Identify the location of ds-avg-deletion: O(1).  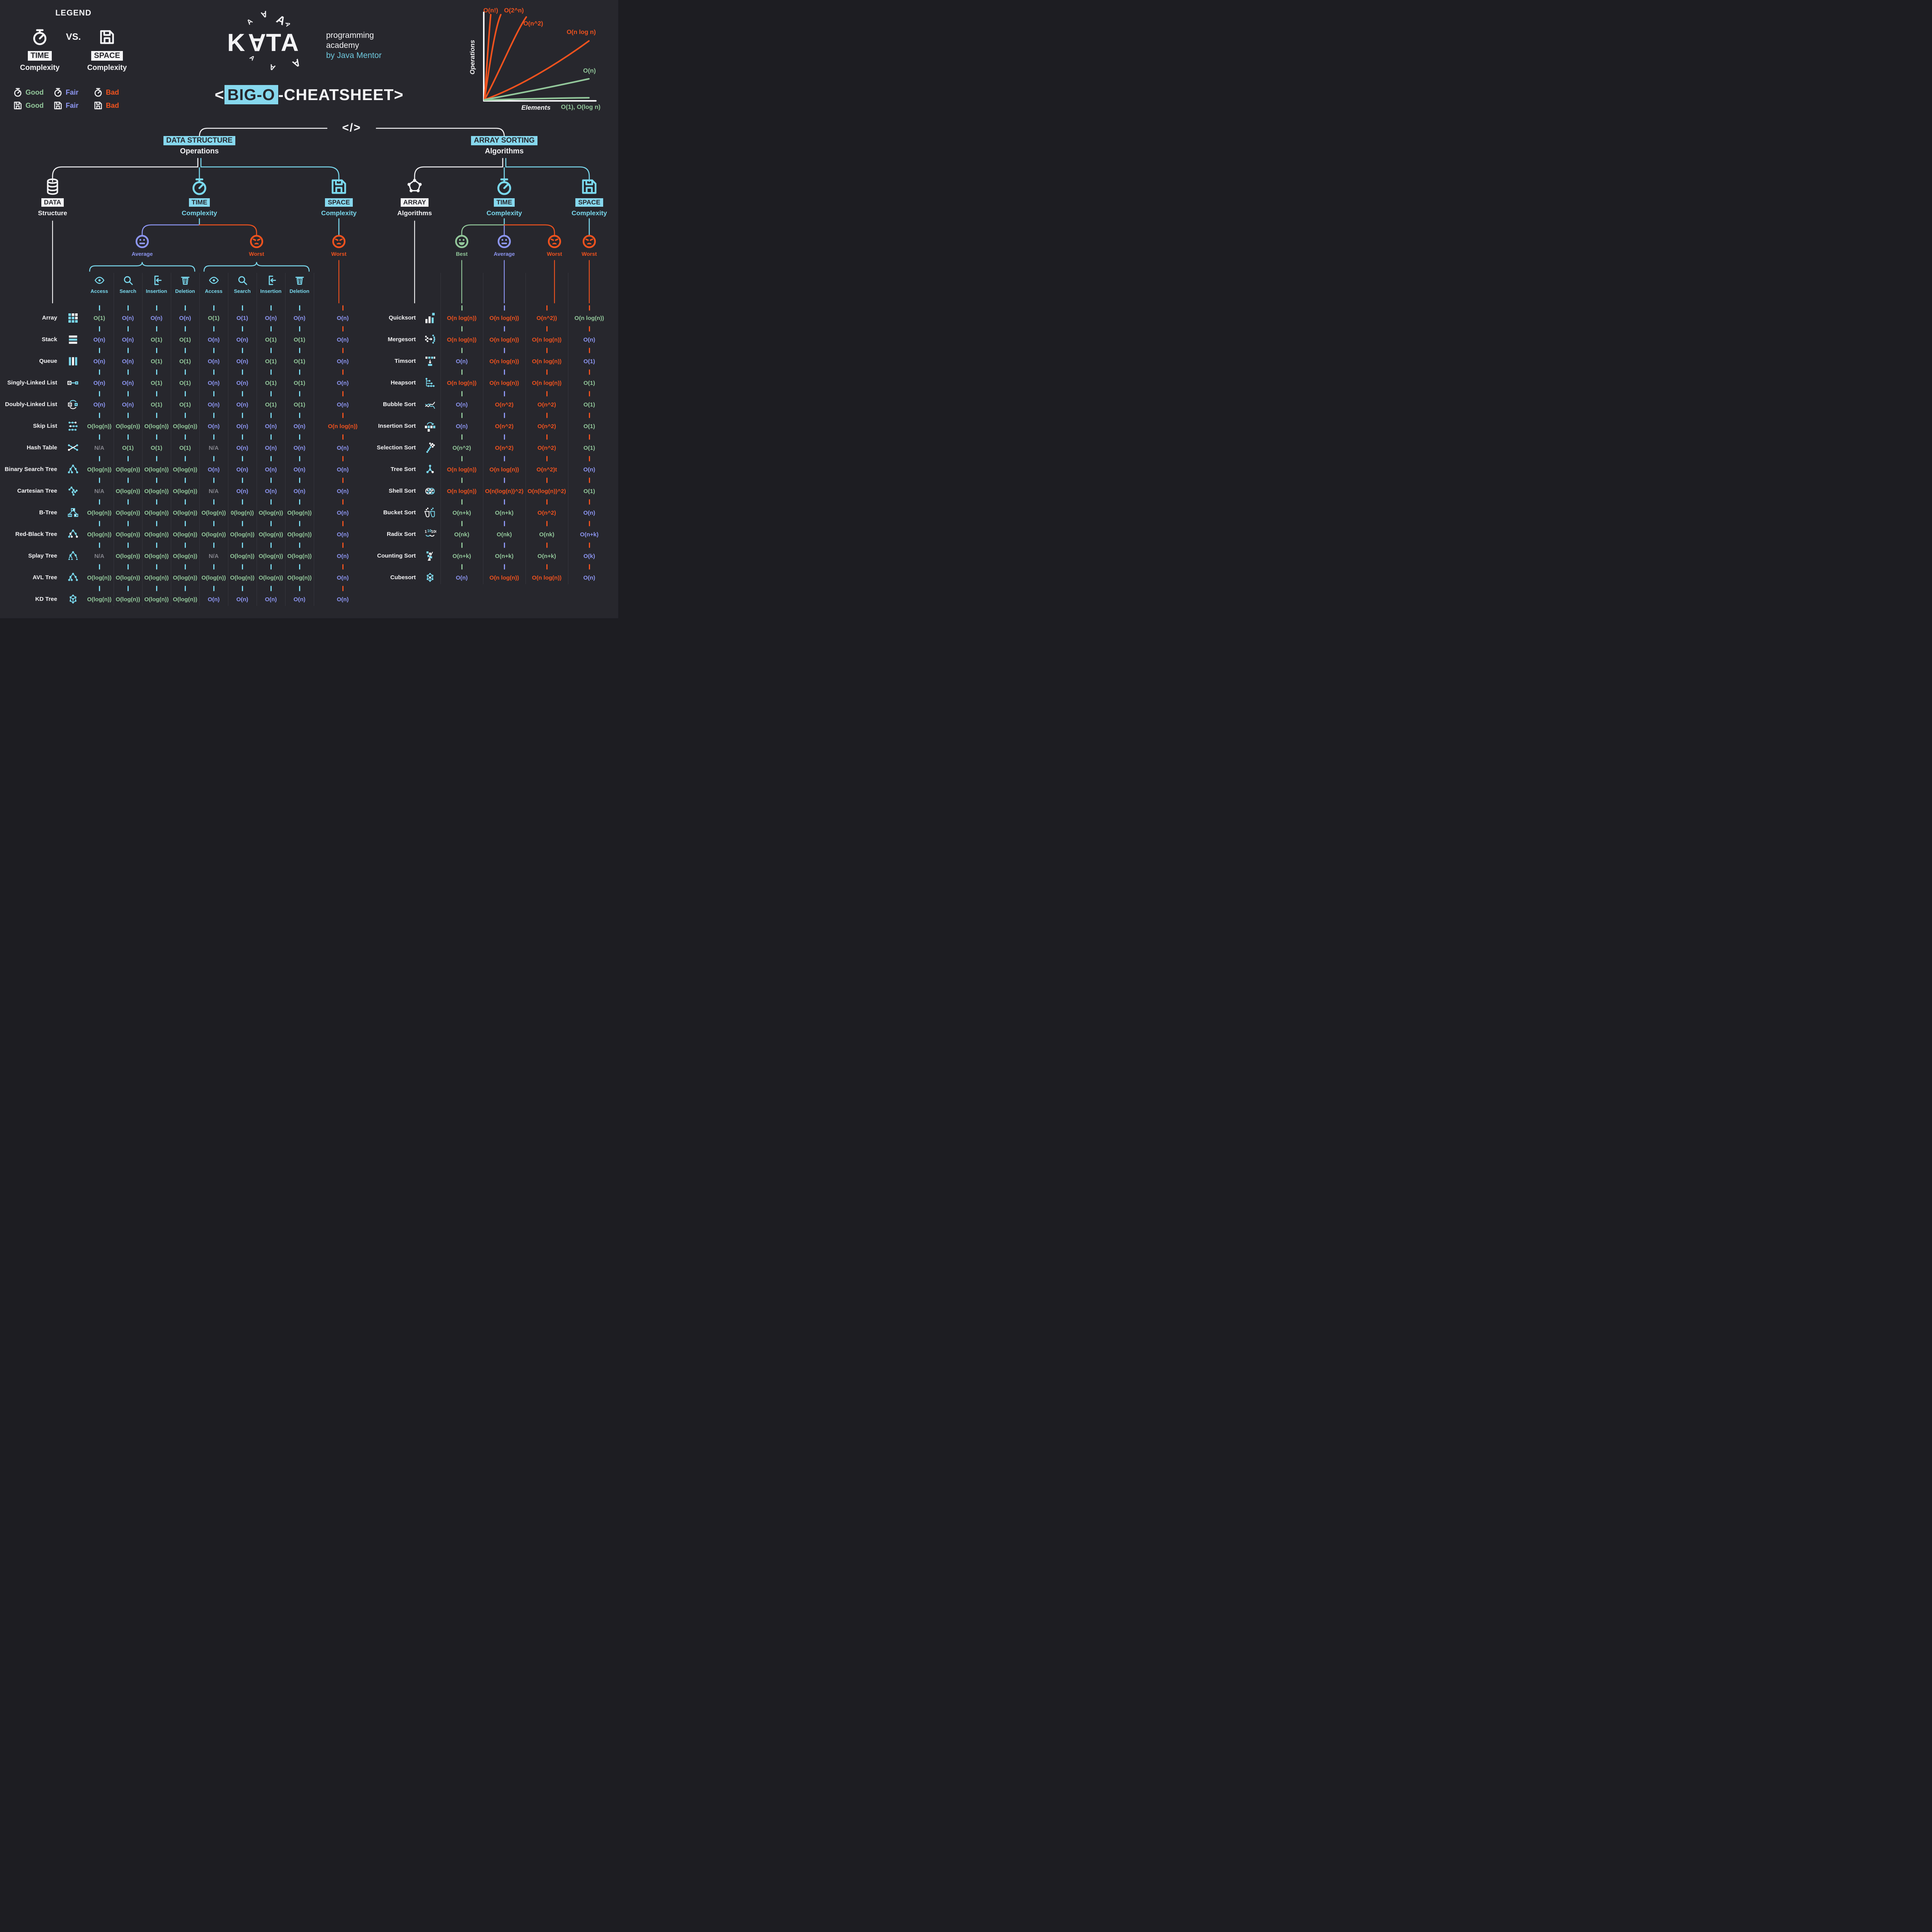
(185, 362).